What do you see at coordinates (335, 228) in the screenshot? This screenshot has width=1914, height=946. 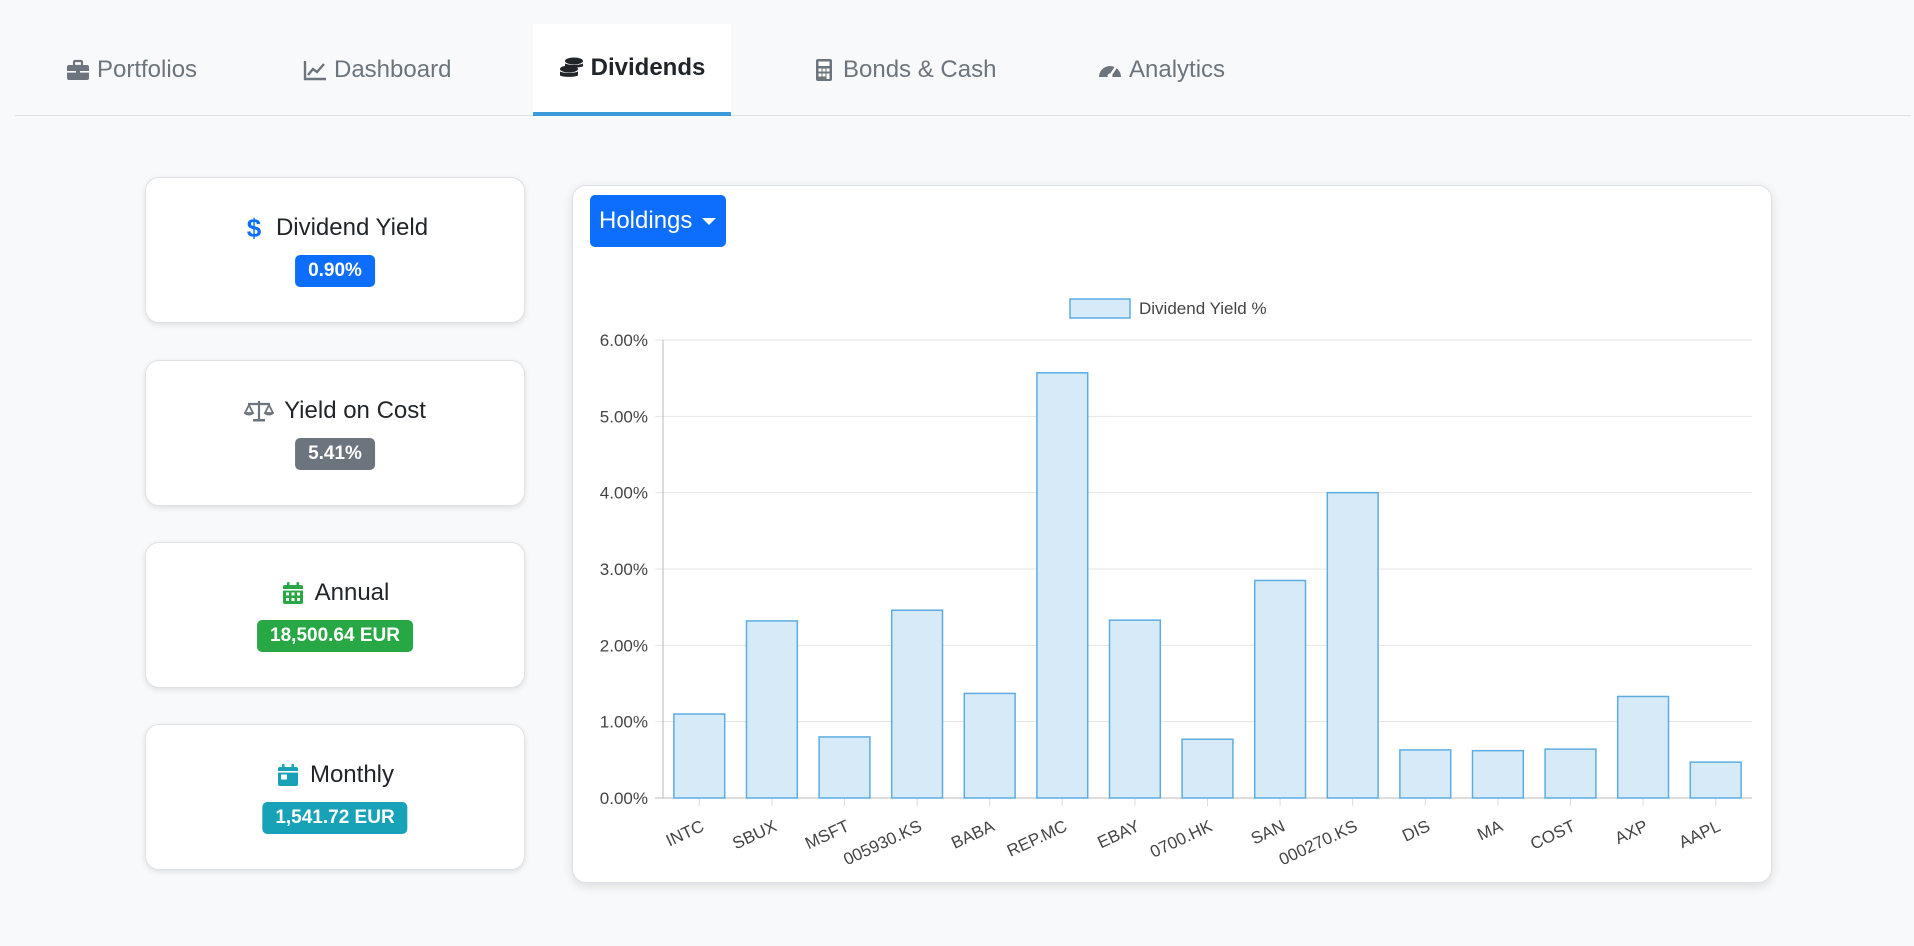 I see `card-title: $ Dividend Yield` at bounding box center [335, 228].